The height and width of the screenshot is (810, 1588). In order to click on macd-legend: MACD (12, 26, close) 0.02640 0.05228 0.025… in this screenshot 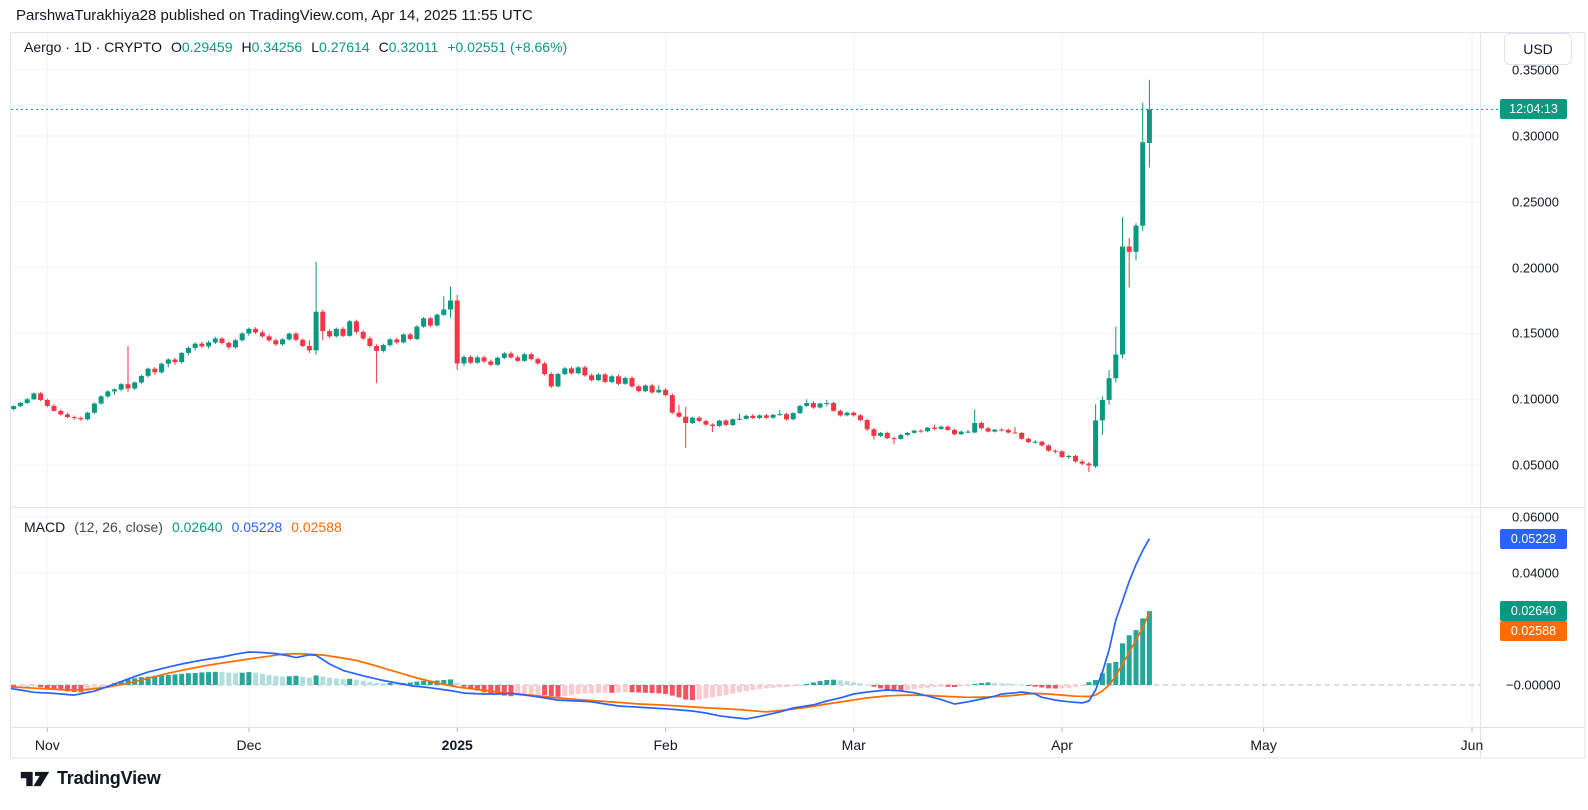, I will do `click(183, 527)`.